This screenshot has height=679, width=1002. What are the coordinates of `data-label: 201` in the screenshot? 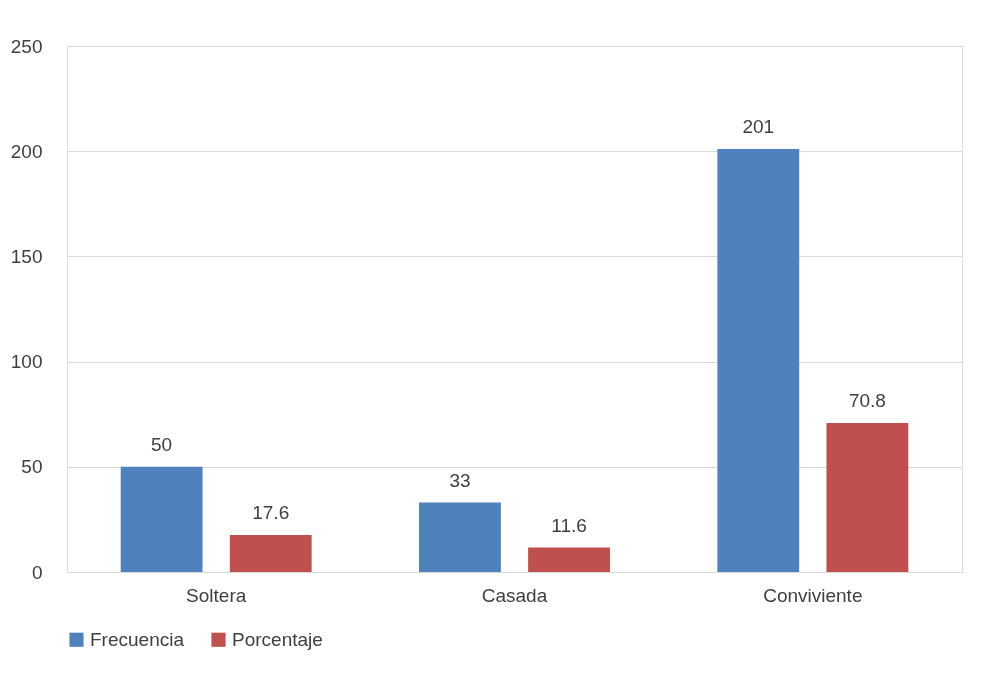 It's located at (758, 127).